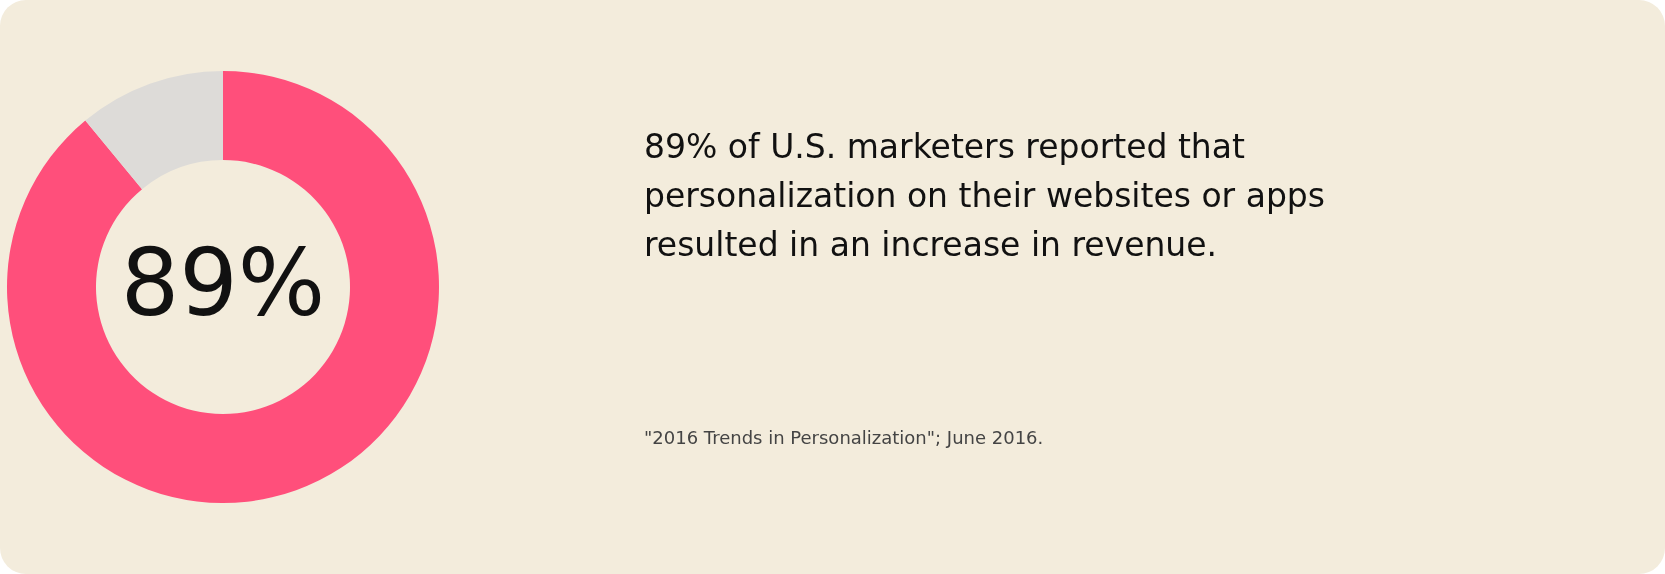  I want to click on text: "2016 Trends in Personalization"; June 2016., so click(844, 438).